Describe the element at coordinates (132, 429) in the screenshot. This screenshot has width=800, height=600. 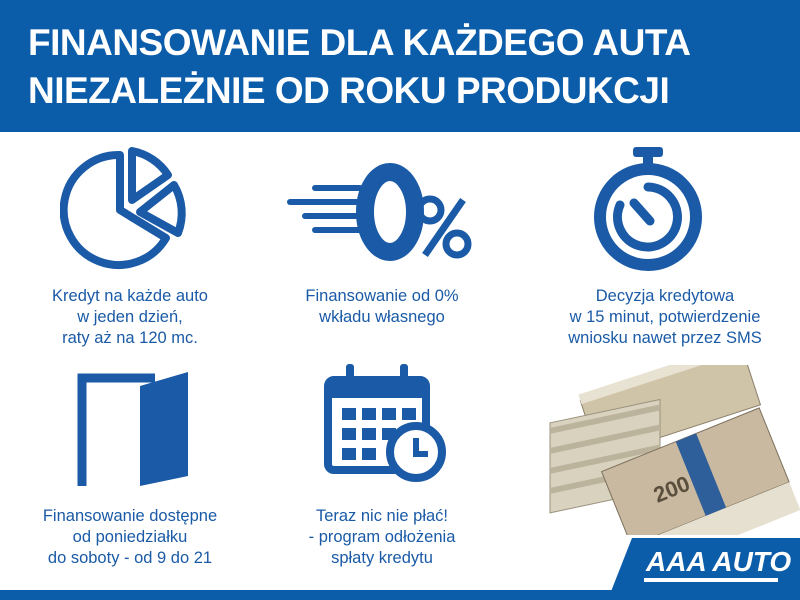
I see `open-door-icon` at that location.